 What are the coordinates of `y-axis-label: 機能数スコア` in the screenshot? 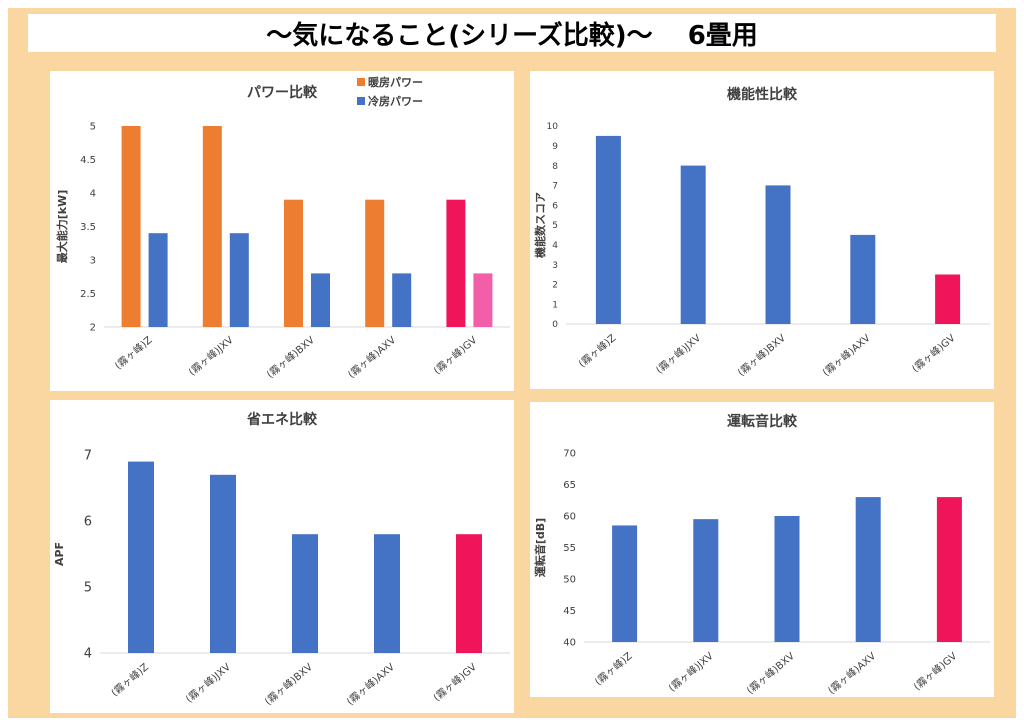 It's located at (540, 225).